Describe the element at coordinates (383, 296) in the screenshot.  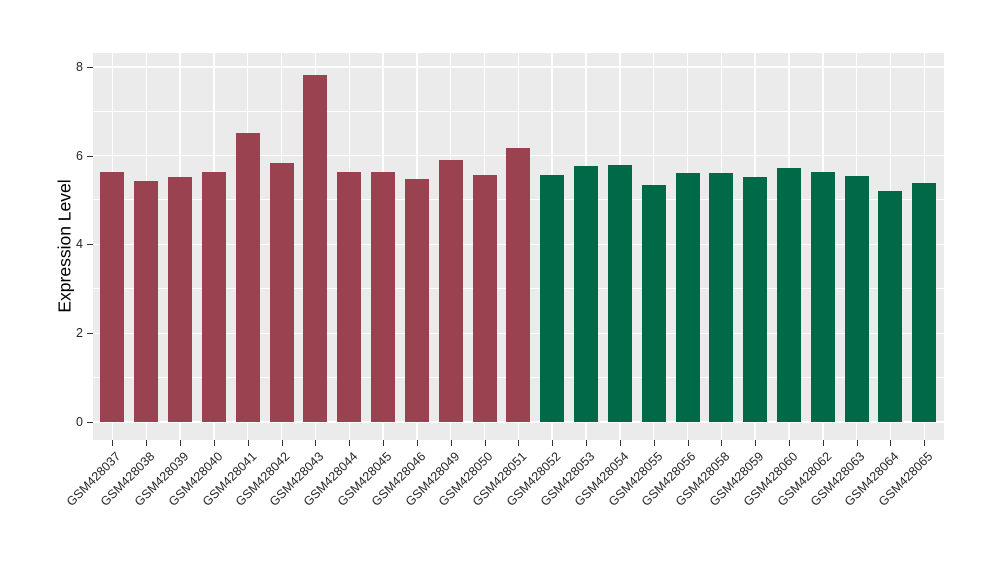
I see `bar-GSM428045` at that location.